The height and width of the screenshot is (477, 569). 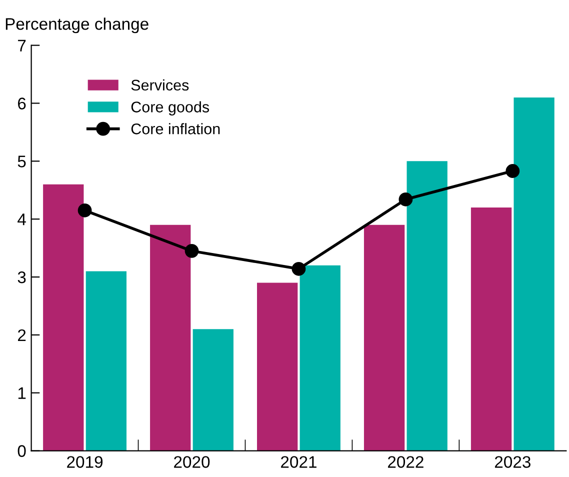 I want to click on legend-label: Core goods, so click(x=170, y=108).